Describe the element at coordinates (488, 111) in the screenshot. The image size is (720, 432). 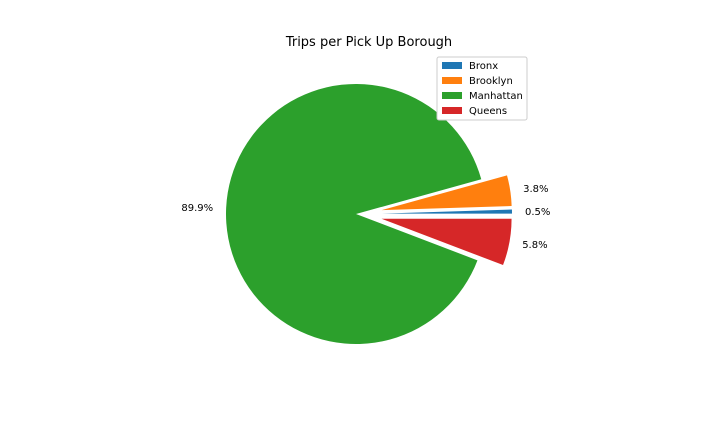
I see `legend-label-queens: Queens` at that location.